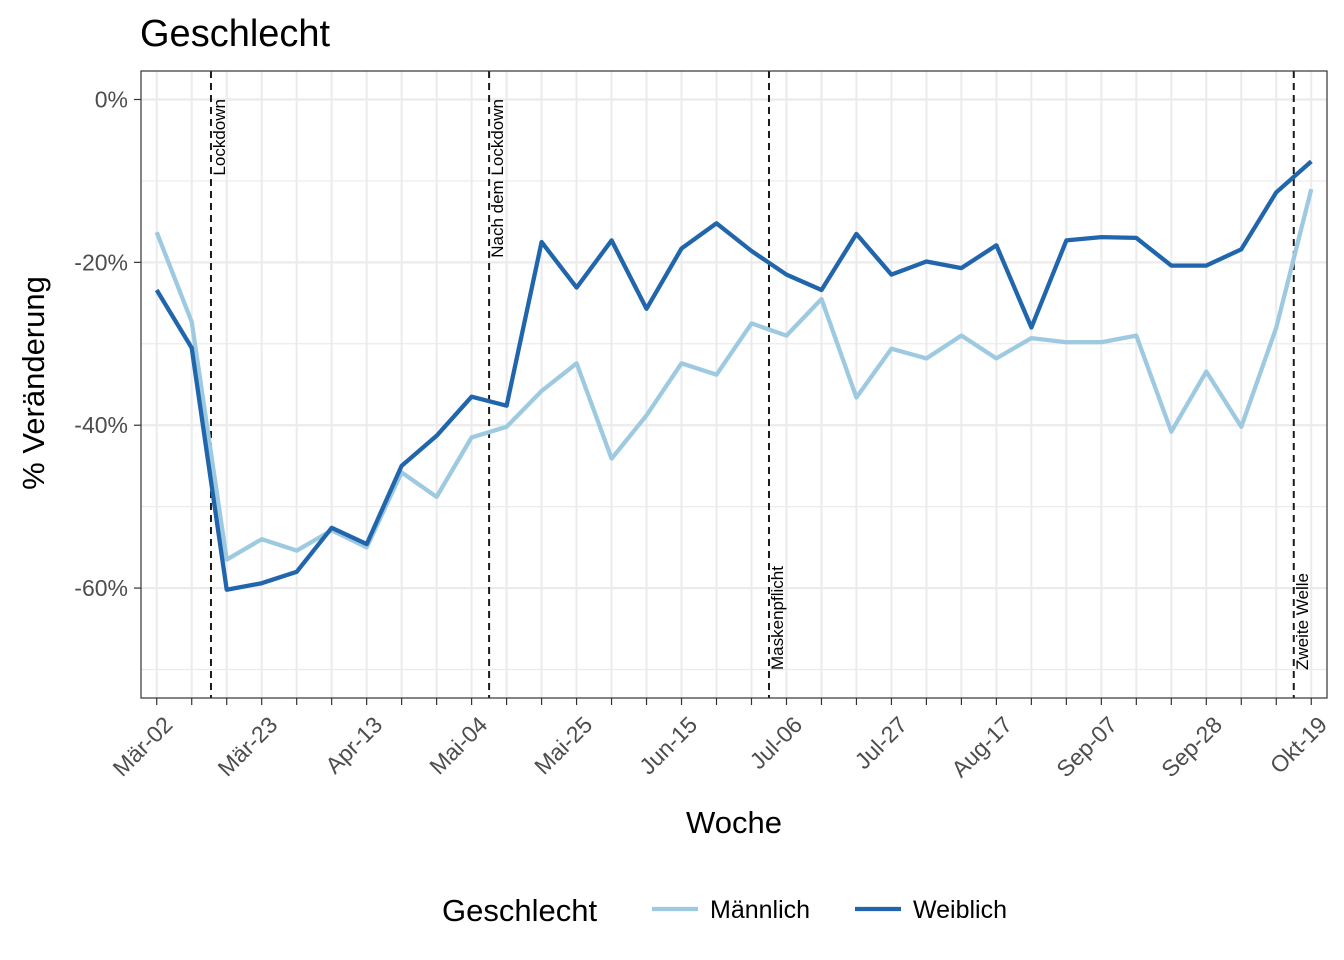 The height and width of the screenshot is (960, 1344). Describe the element at coordinates (248, 746) in the screenshot. I see `x-tick-label: Mär-23` at that location.